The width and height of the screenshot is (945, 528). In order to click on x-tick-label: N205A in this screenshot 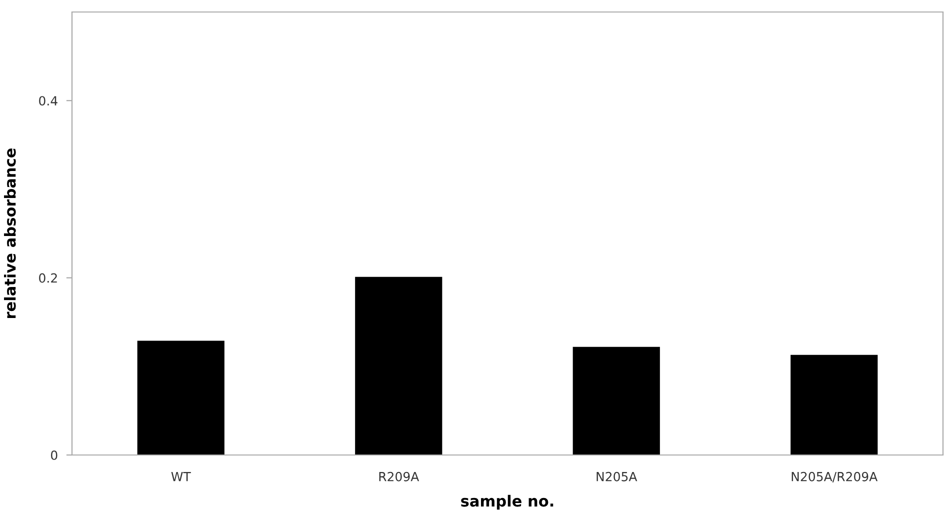, I will do `click(617, 477)`.